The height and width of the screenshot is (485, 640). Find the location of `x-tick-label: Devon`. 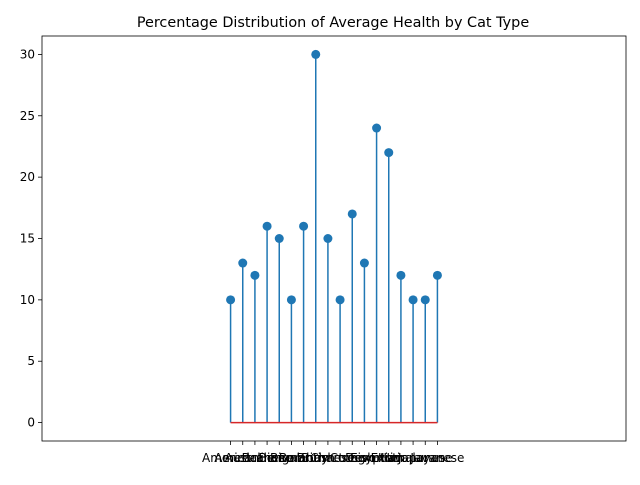

x-tick-label: Devon is located at coordinates (364, 458).